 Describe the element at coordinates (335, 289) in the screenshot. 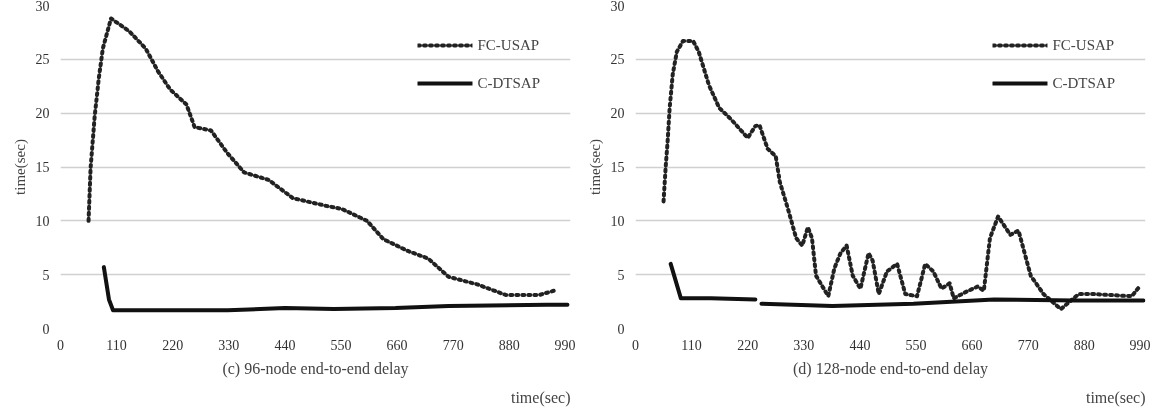

I see `line-series` at that location.